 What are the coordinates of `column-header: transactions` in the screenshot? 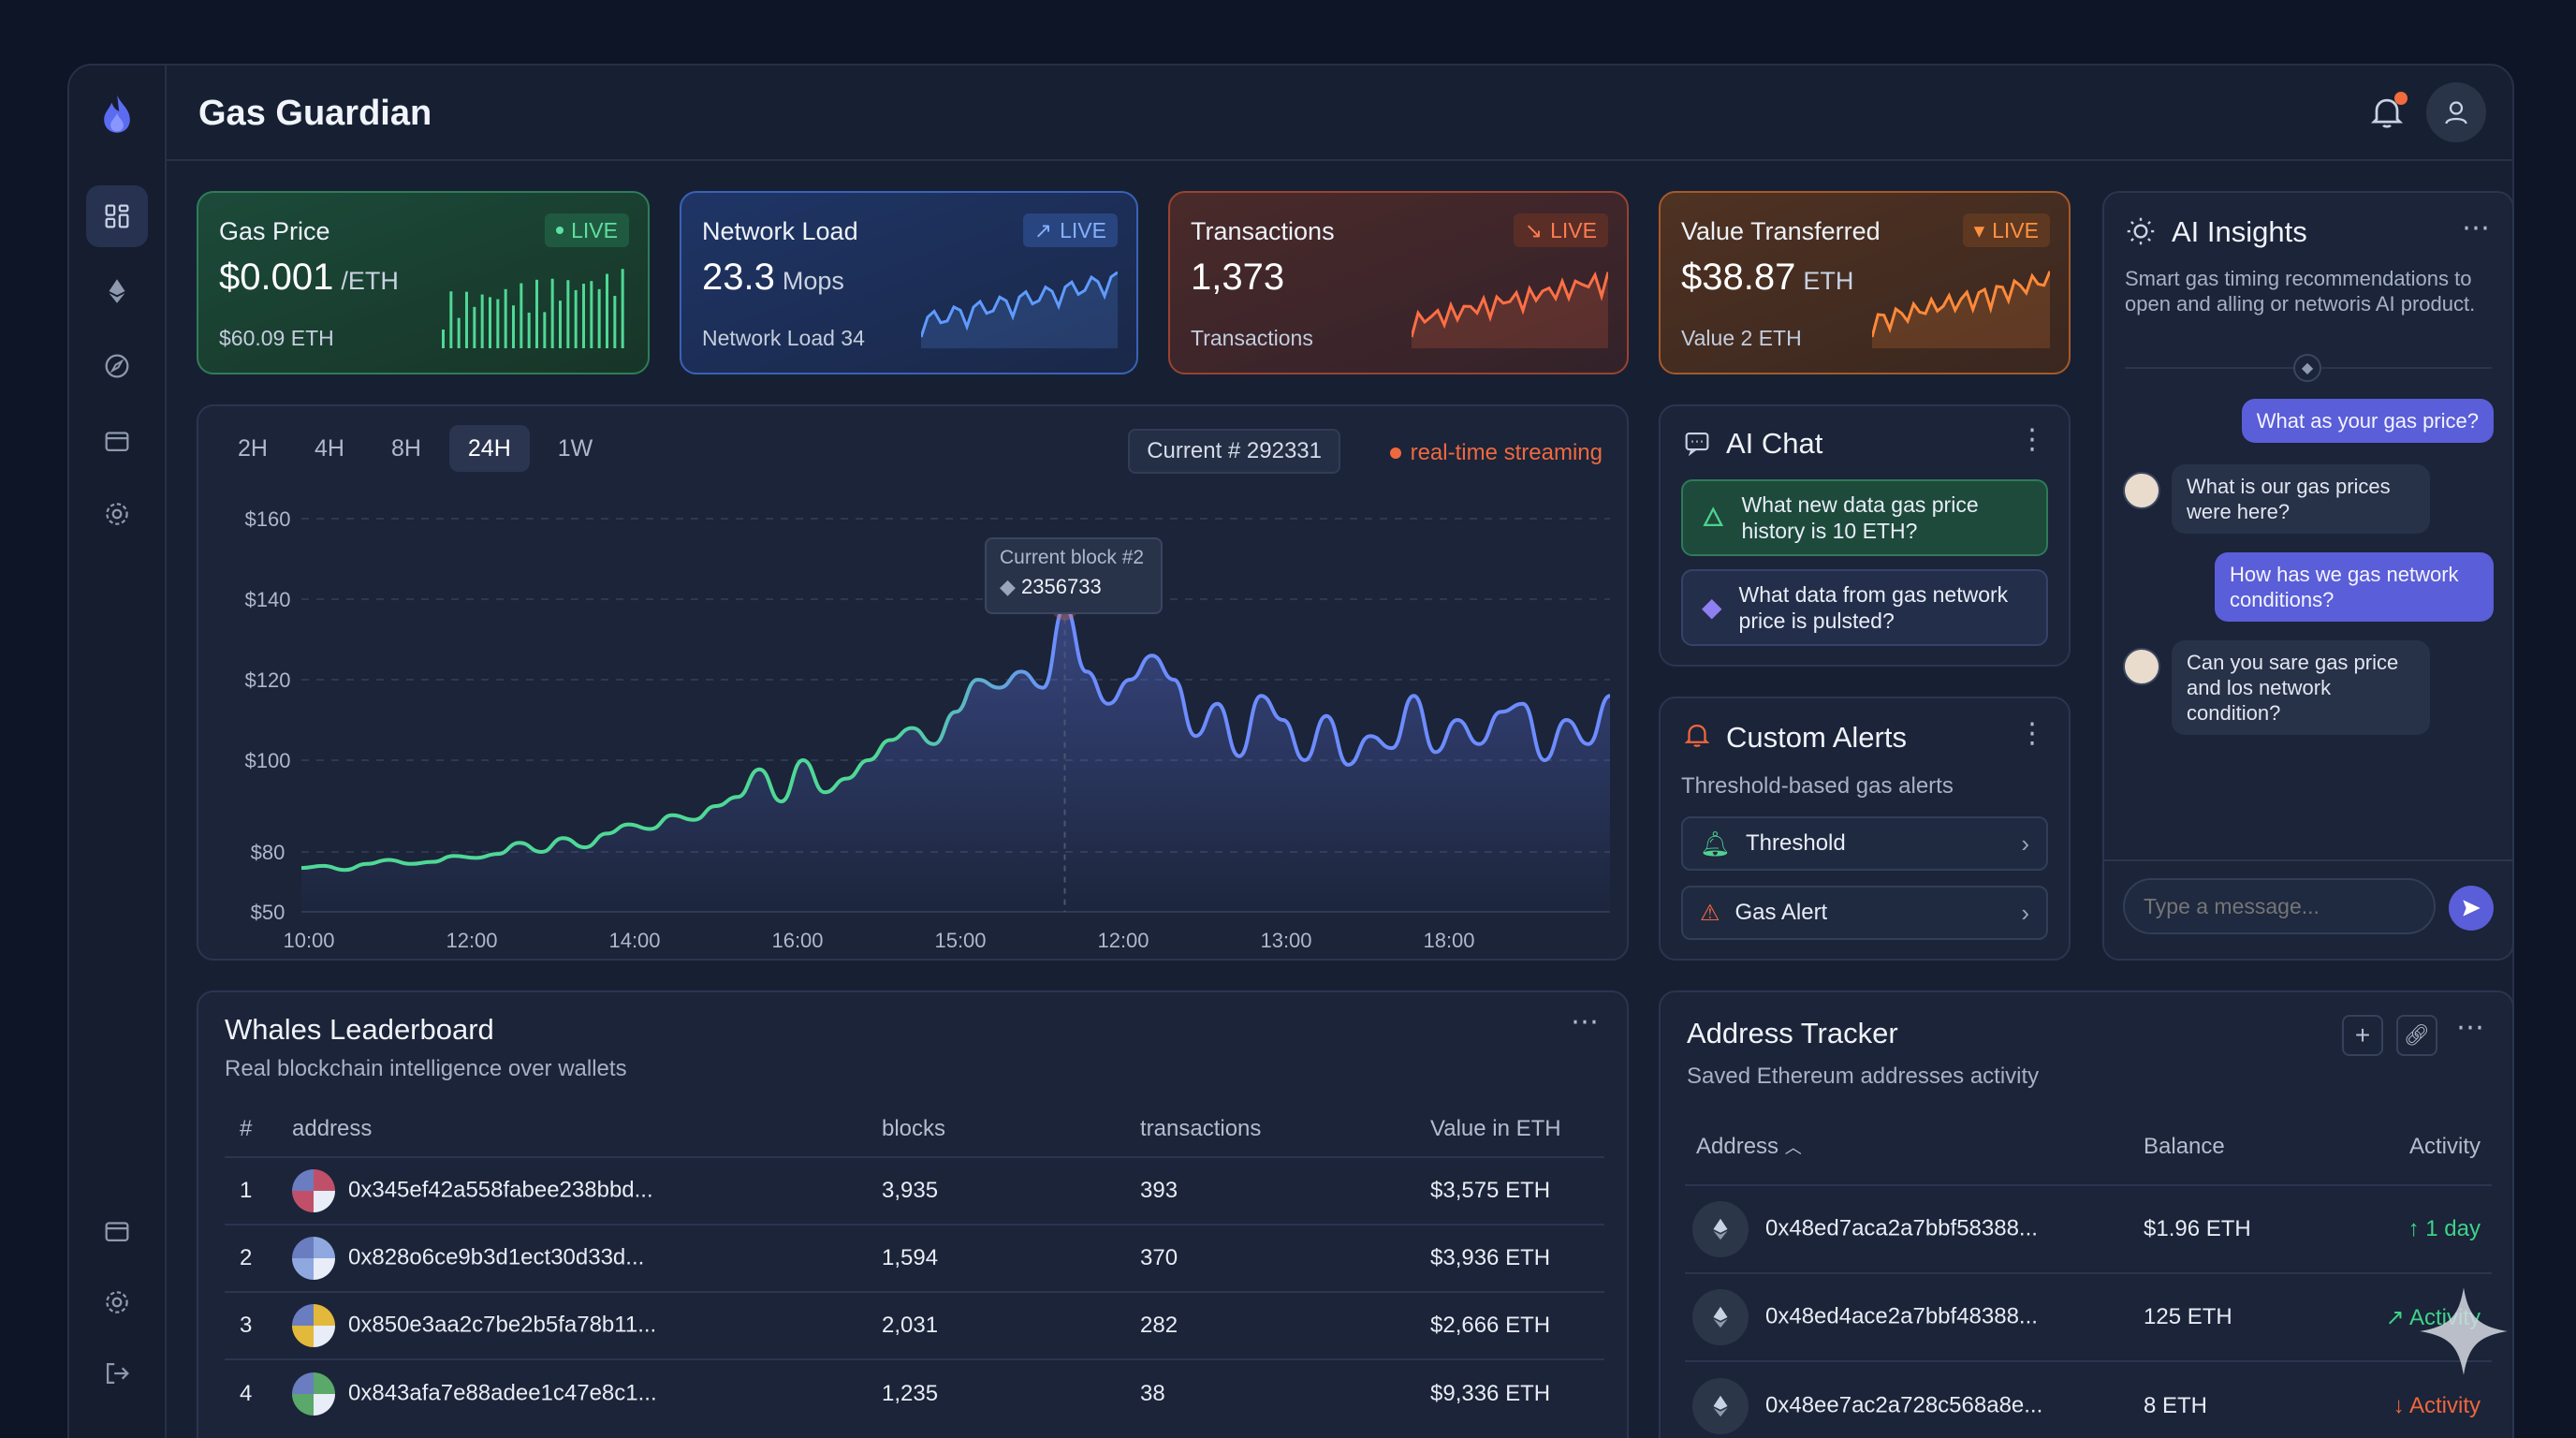 It's located at (1201, 1128).